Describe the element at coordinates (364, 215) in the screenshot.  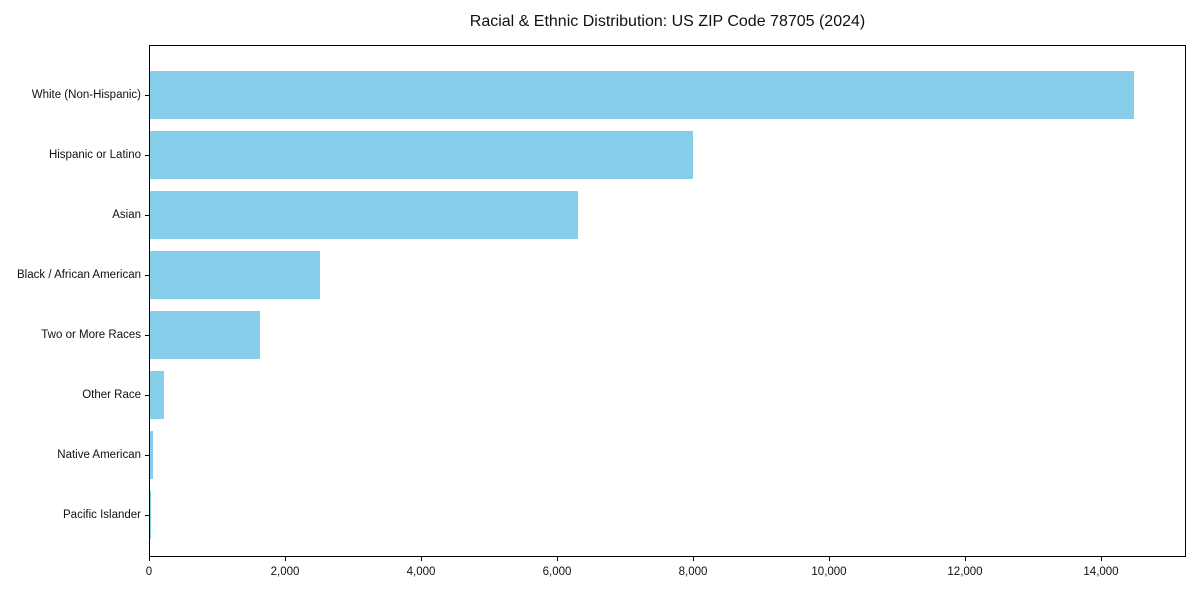
I see `bar-asian` at that location.